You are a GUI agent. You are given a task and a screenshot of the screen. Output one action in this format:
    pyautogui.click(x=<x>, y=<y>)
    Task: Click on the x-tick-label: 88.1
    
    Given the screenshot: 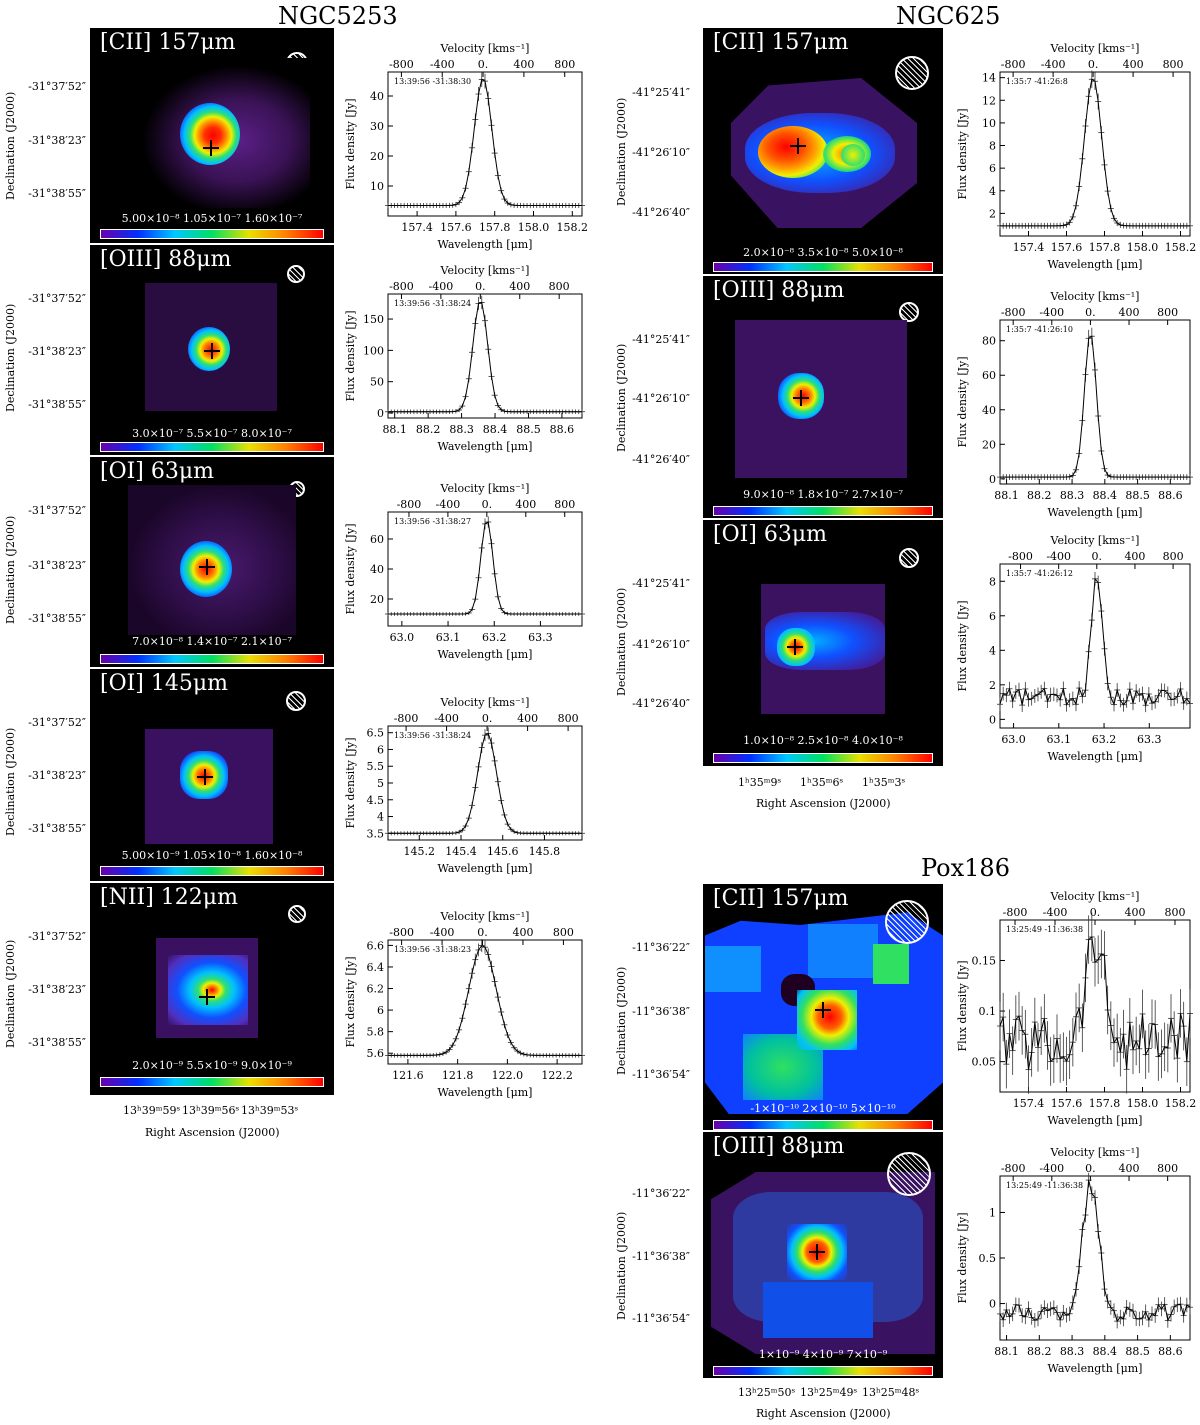 What is the action you would take?
    pyautogui.click(x=394, y=429)
    